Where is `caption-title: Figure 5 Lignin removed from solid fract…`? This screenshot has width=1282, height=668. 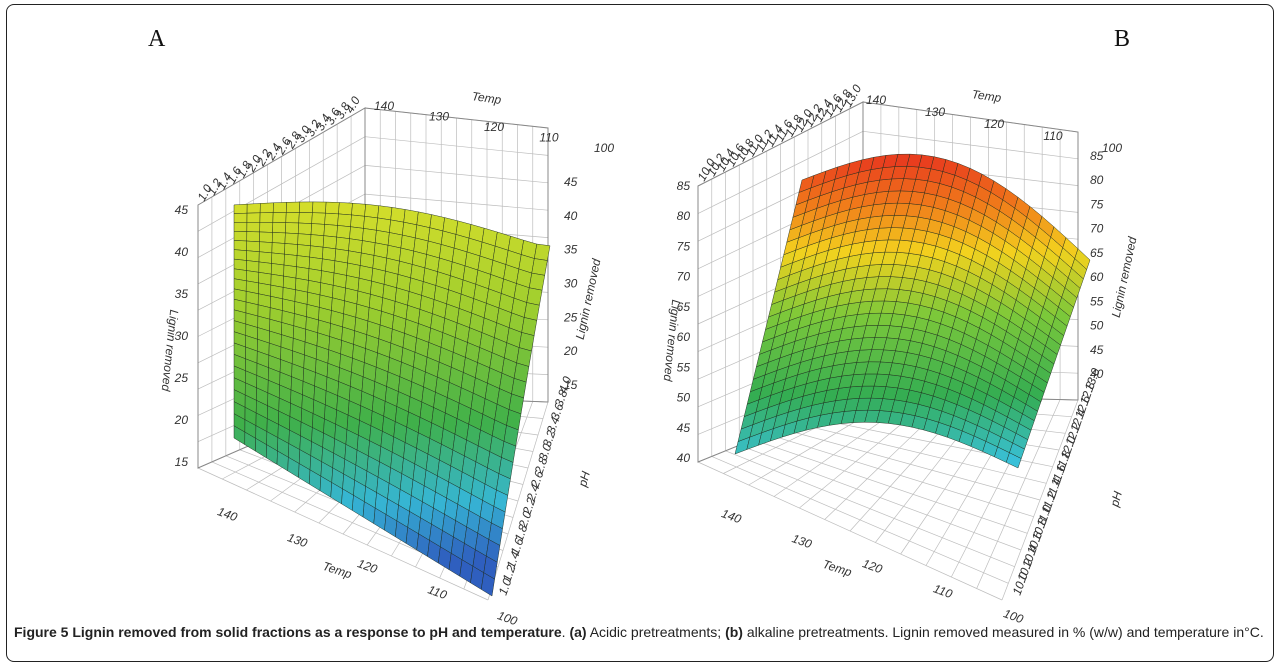
caption-title: Figure 5 Lignin removed from solid fract… is located at coordinates (288, 632).